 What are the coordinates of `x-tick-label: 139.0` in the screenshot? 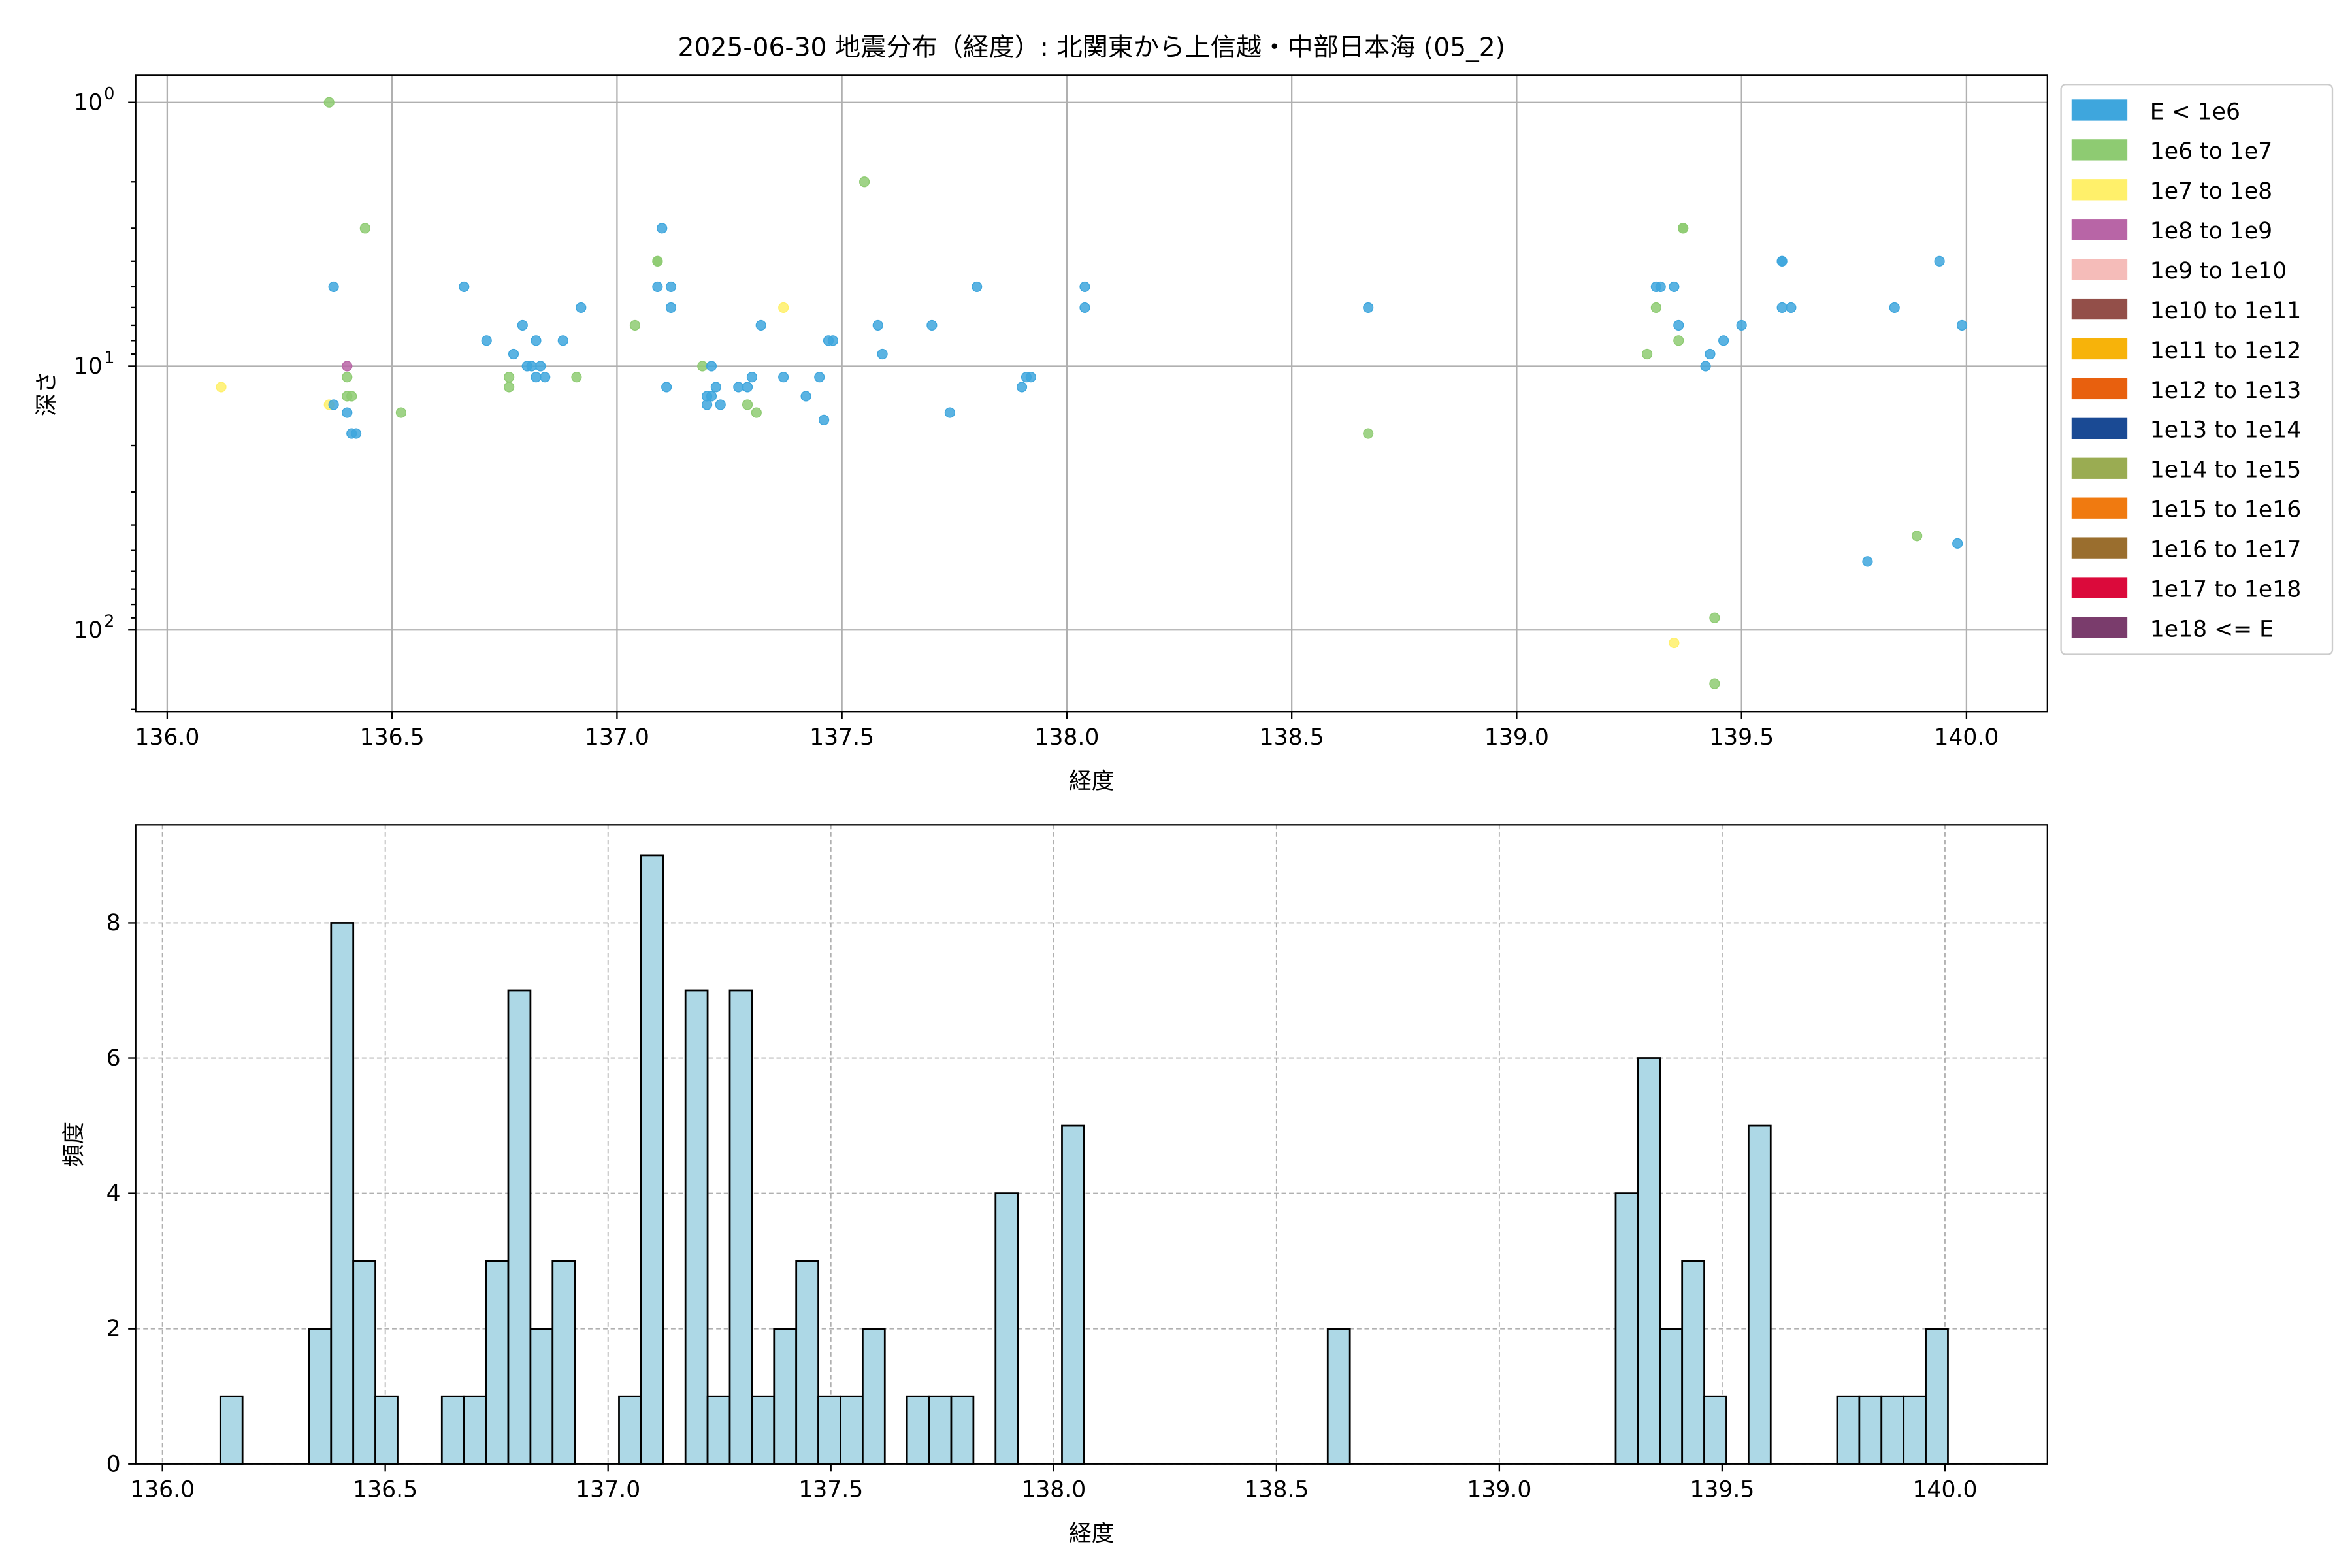 It's located at (1516, 738).